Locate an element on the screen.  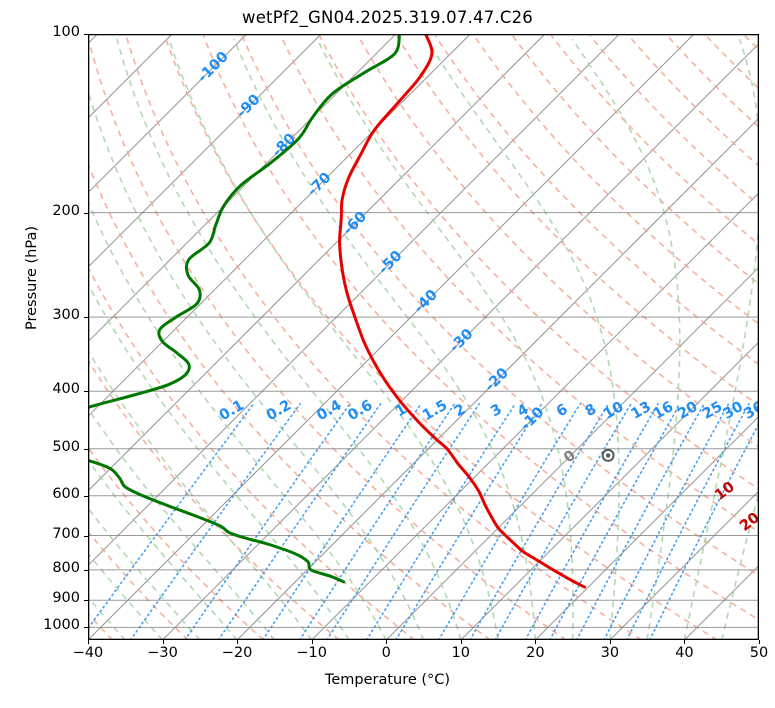
lcl-marker is located at coordinates (608, 455).